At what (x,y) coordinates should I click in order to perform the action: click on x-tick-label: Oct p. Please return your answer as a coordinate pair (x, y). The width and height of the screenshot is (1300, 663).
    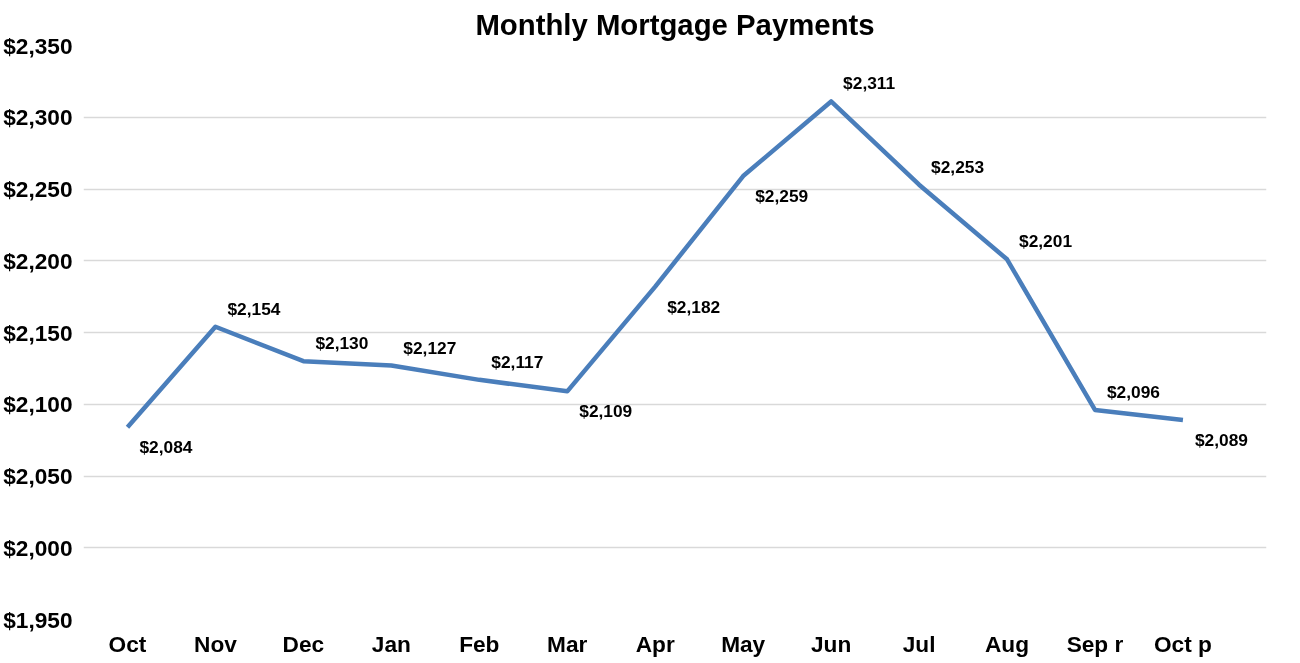
    Looking at the image, I should click on (1182, 643).